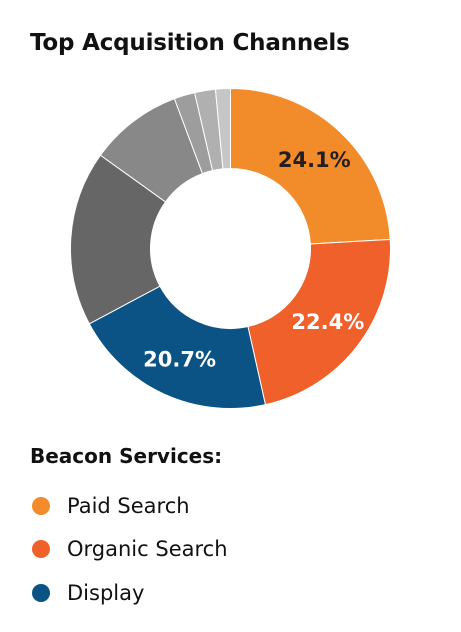 The width and height of the screenshot is (461, 632). Describe the element at coordinates (106, 592) in the screenshot. I see `legend-label: Display` at that location.